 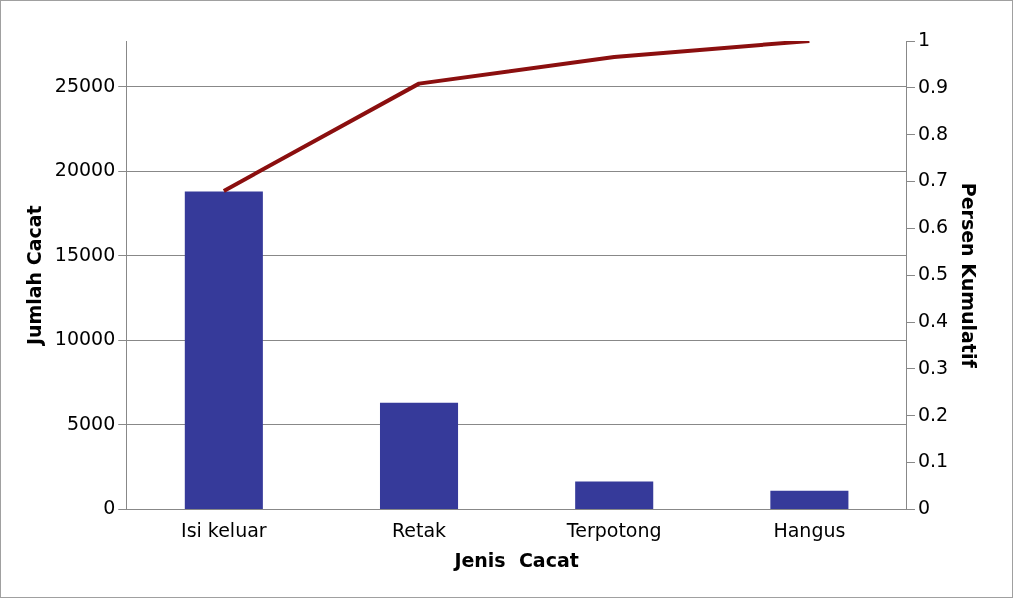 I want to click on y-tick-label: 0, so click(x=109, y=507).